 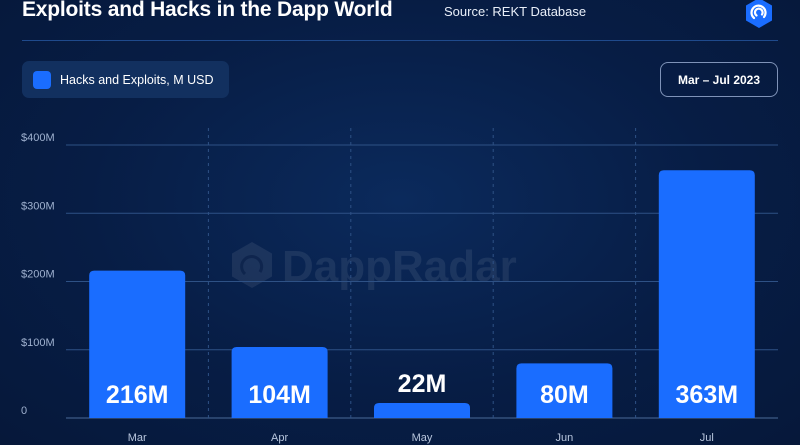 What do you see at coordinates (422, 438) in the screenshot?
I see `x-tick-label: May` at bounding box center [422, 438].